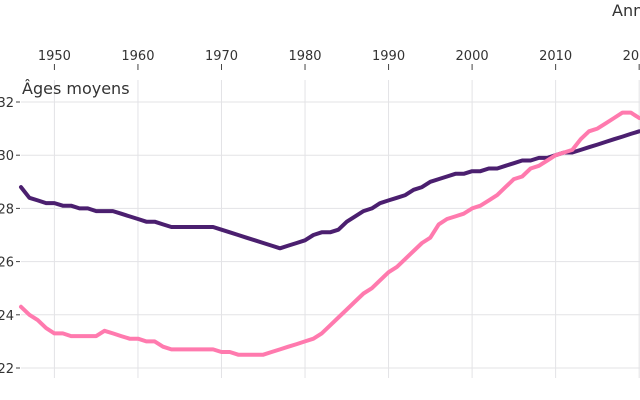  What do you see at coordinates (626, 10) in the screenshot?
I see `x-axis-label: Année` at bounding box center [626, 10].